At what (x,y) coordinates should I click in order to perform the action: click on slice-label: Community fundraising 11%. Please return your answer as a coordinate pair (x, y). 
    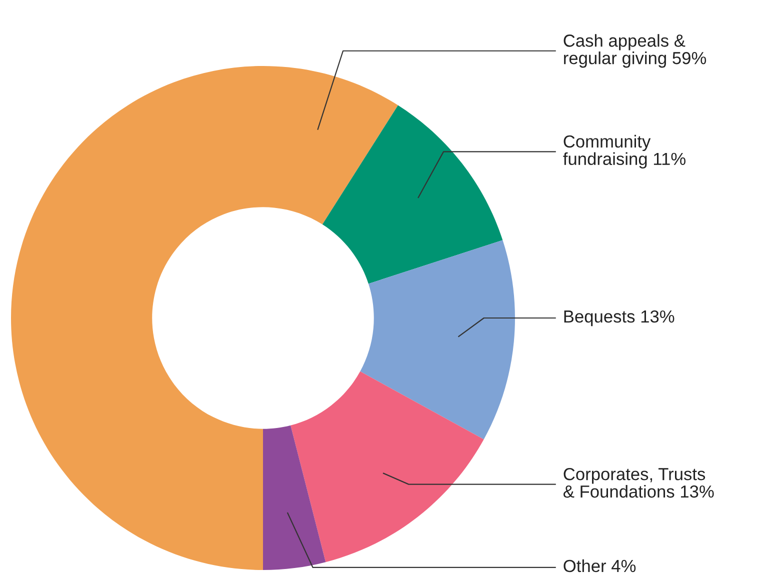
    Looking at the image, I should click on (624, 151).